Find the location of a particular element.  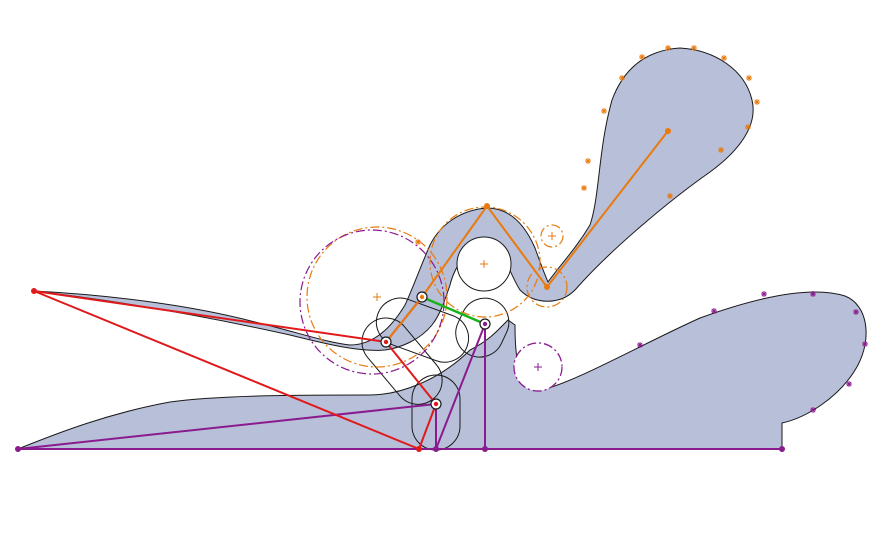

orange-circle-small is located at coordinates (552, 236).